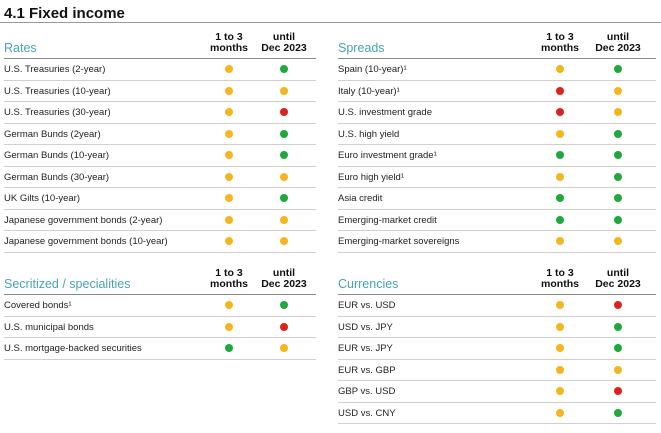  Describe the element at coordinates (497, 91) in the screenshot. I see `table-row: Italy (10-year)¹` at that location.